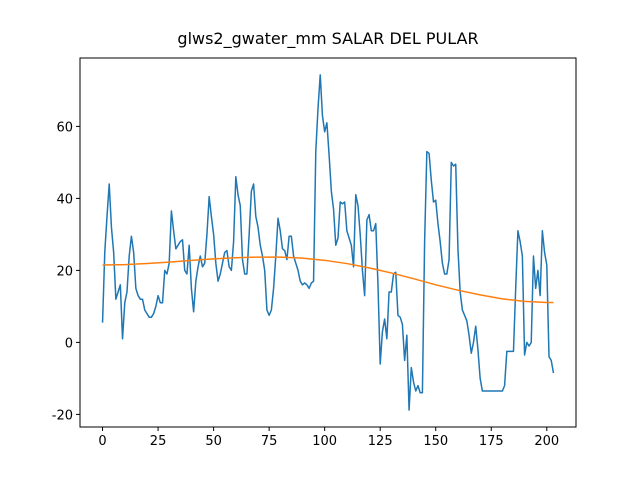  What do you see at coordinates (546, 441) in the screenshot?
I see `x-tick-label: 200` at bounding box center [546, 441].